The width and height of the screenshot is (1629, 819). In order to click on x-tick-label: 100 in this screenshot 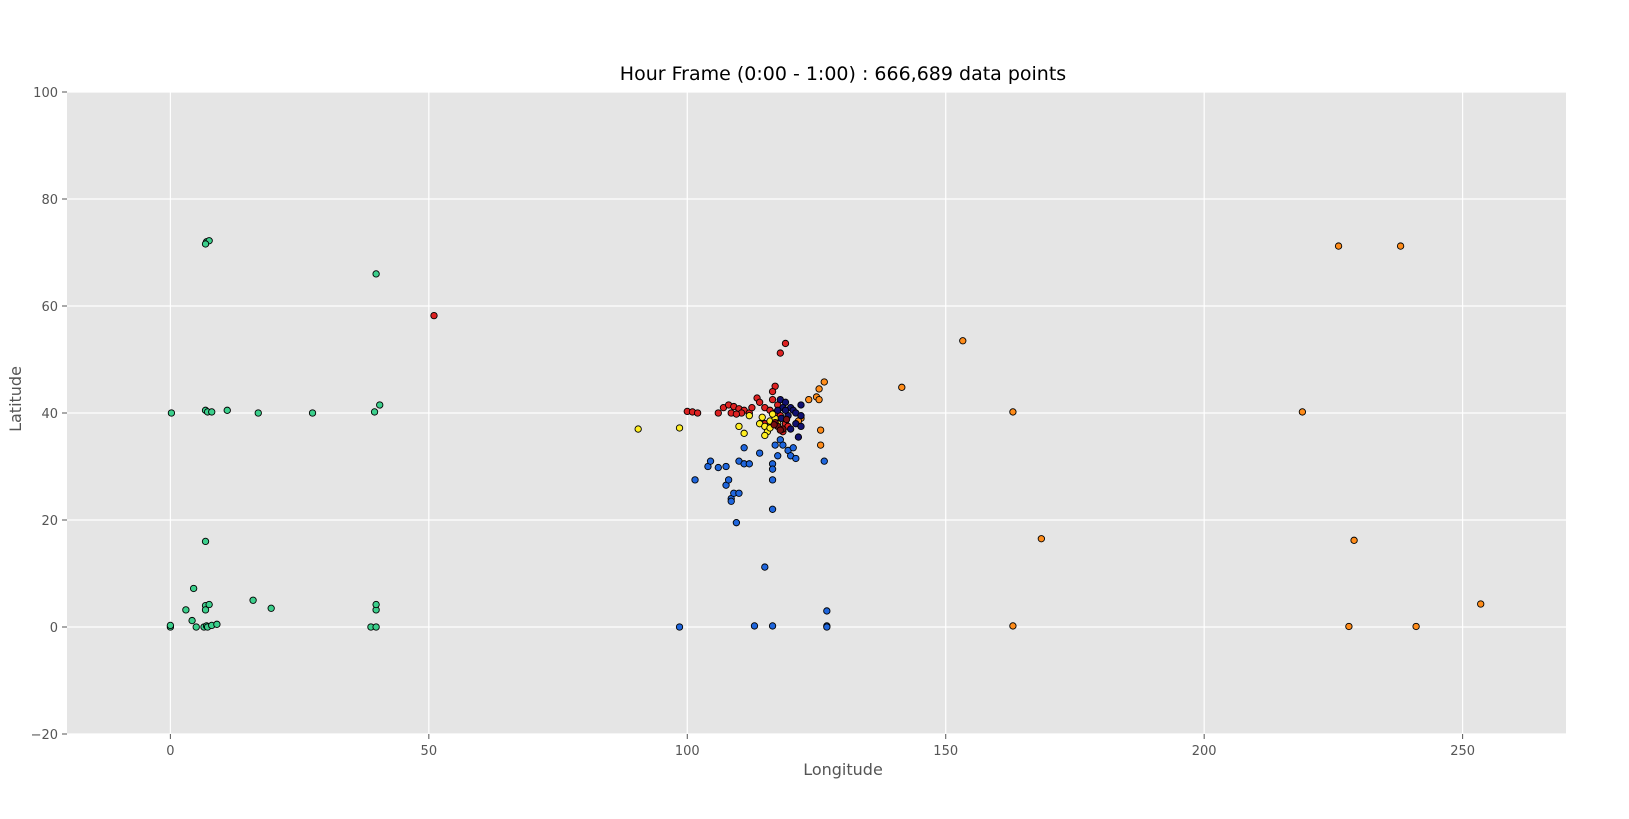, I will do `click(687, 751)`.